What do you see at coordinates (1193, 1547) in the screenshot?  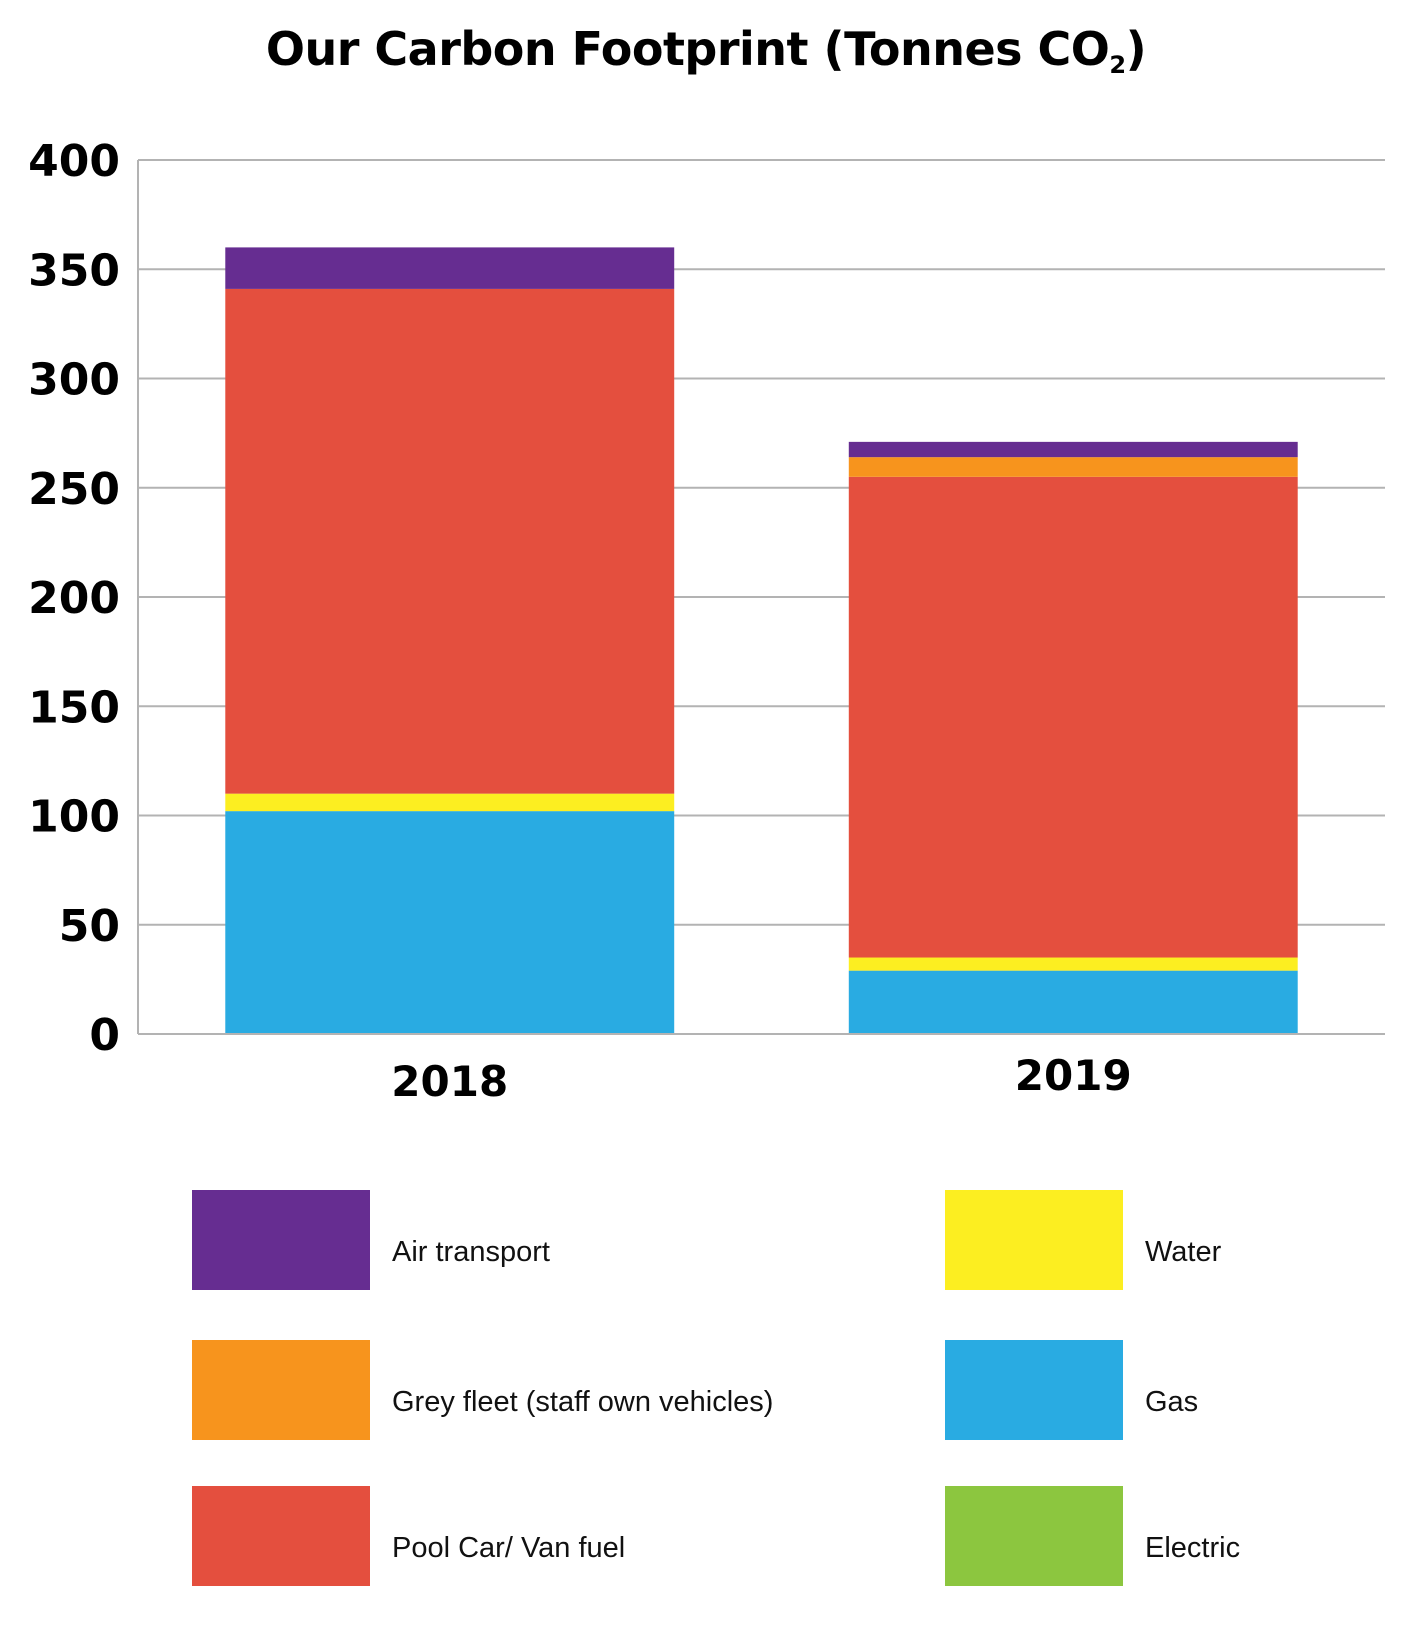 I see `legend-label-electric: Electric` at bounding box center [1193, 1547].